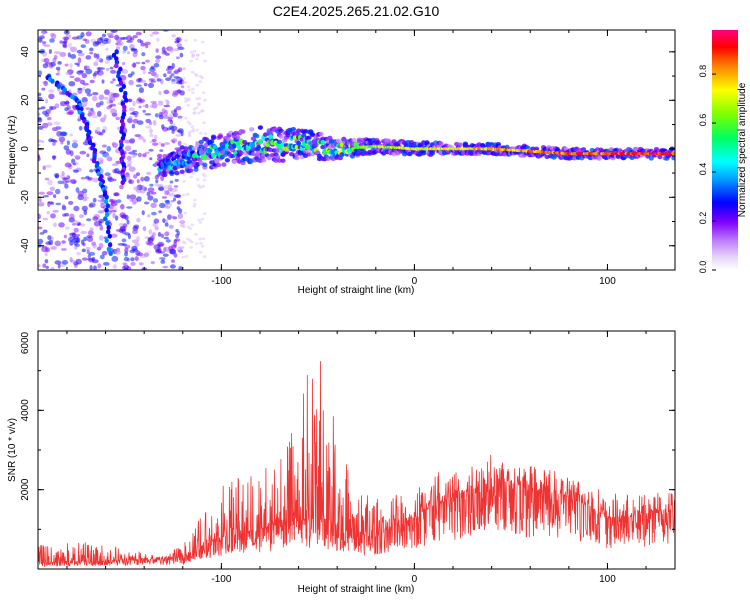  I want to click on spectrogram-x-label: Height of straight line (km), so click(356, 290).